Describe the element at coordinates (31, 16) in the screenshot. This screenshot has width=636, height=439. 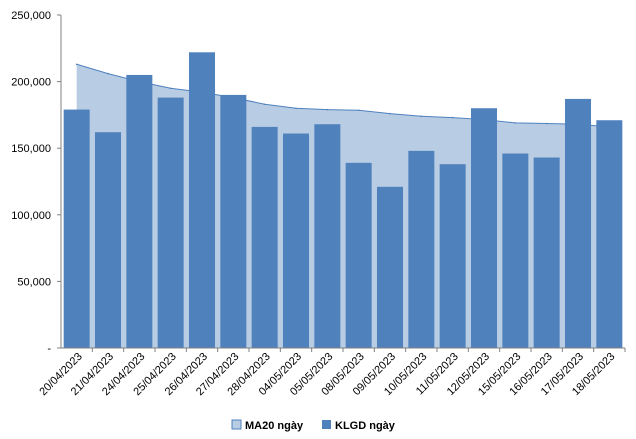
I see `y-tick-label: 250,000` at that location.